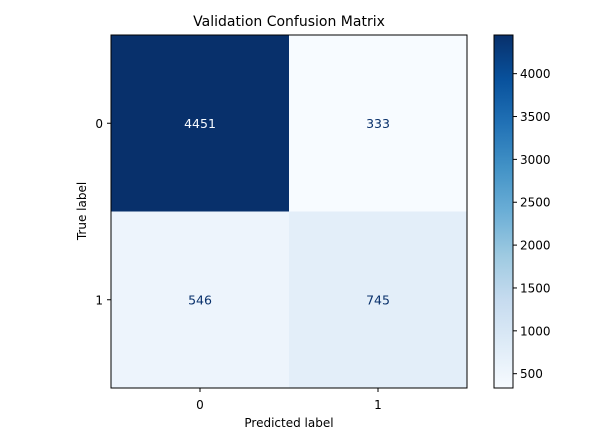 This screenshot has height=444, width=592. What do you see at coordinates (99, 124) in the screenshot?
I see `y-tick-label: 0` at bounding box center [99, 124].